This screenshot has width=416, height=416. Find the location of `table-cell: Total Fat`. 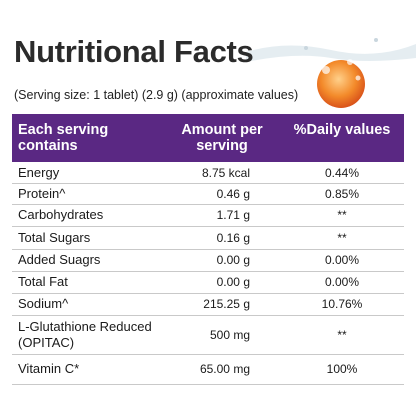

table-cell: Total Fat is located at coordinates (43, 281).